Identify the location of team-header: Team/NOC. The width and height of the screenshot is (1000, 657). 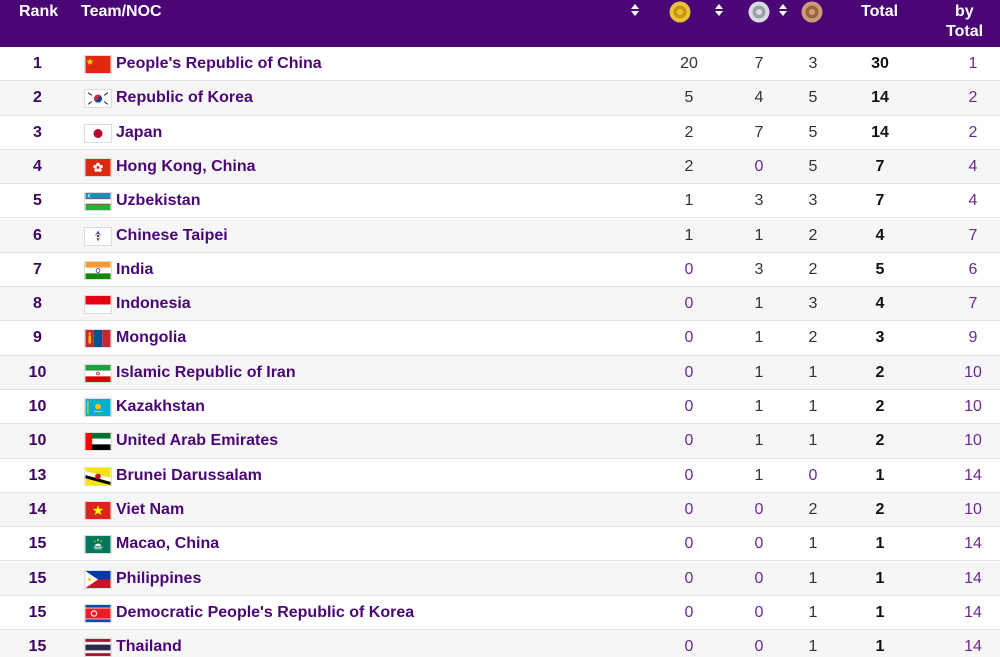
(121, 11).